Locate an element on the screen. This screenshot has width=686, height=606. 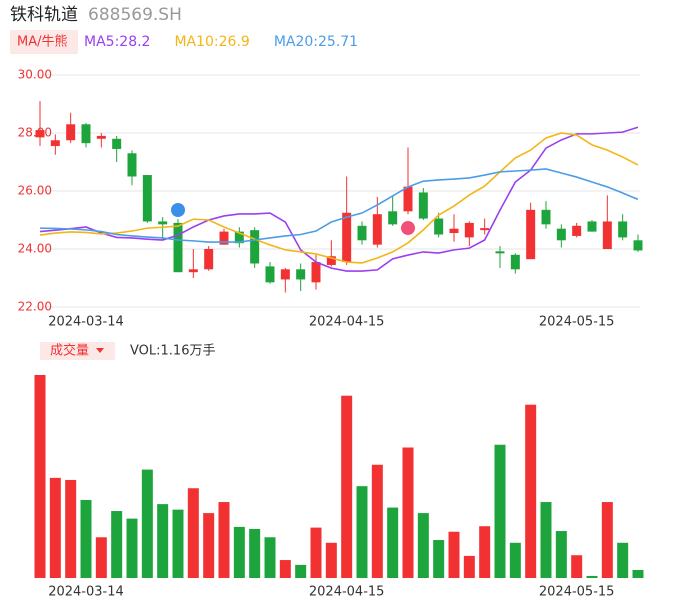
legend-entry: MA20:25.71 is located at coordinates (316, 42).